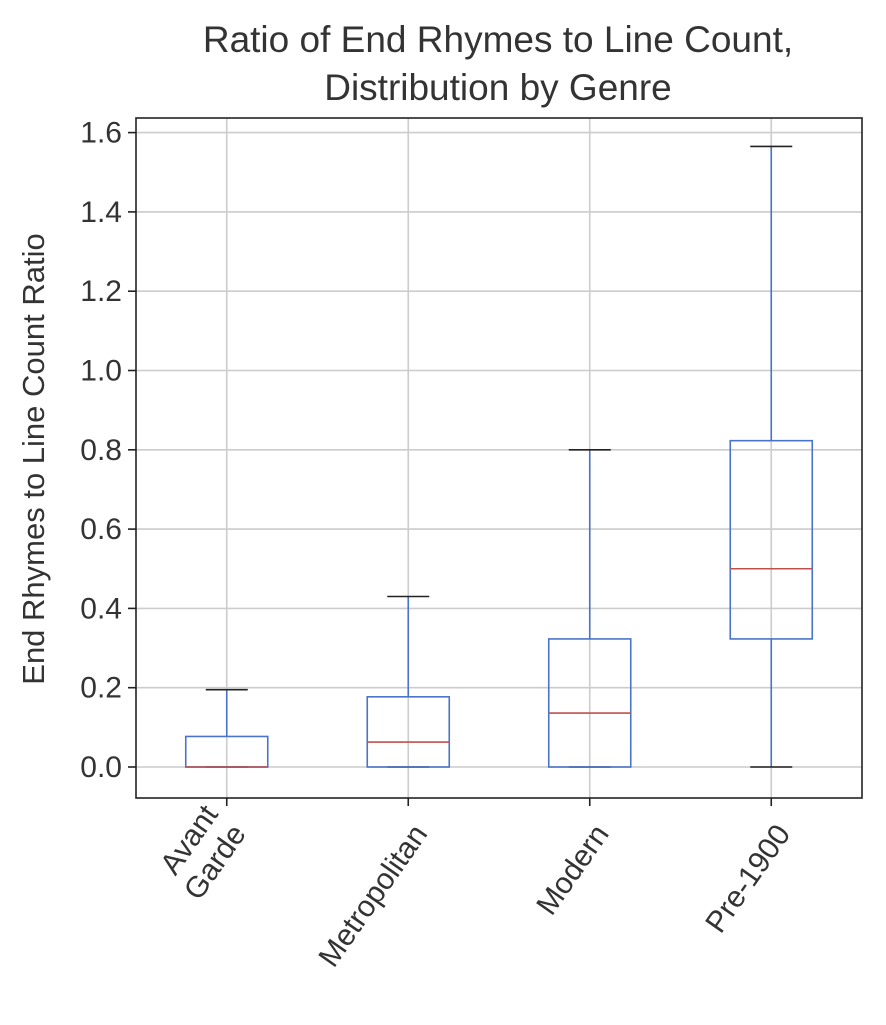 This screenshot has width=886, height=1025. Describe the element at coordinates (101, 450) in the screenshot. I see `y-tick-label: 0.8` at that location.